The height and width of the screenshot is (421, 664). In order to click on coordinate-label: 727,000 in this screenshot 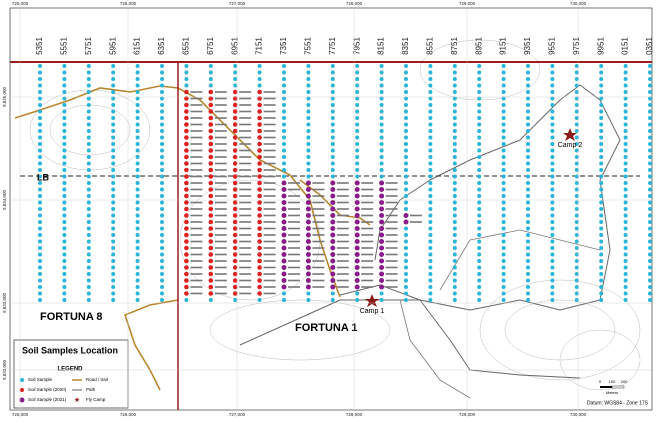, I will do `click(237, 3)`.